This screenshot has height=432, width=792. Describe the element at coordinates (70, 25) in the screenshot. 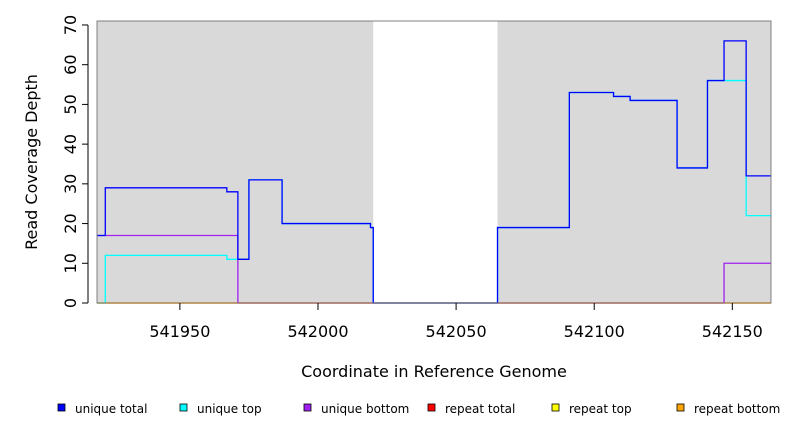

I see `y-tick-label: 70` at that location.